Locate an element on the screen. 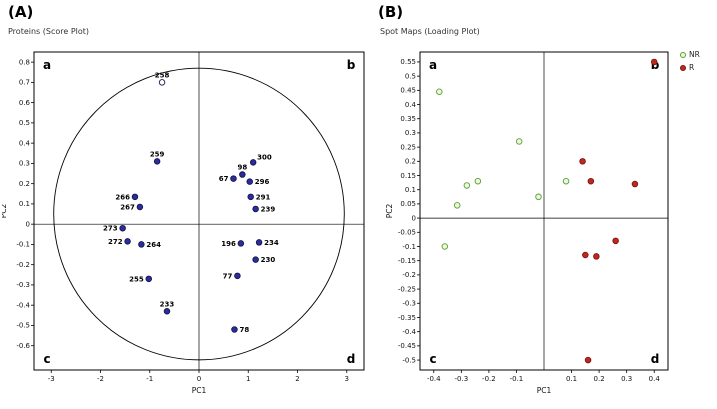  svg-text: 267 is located at coordinates (127, 207).